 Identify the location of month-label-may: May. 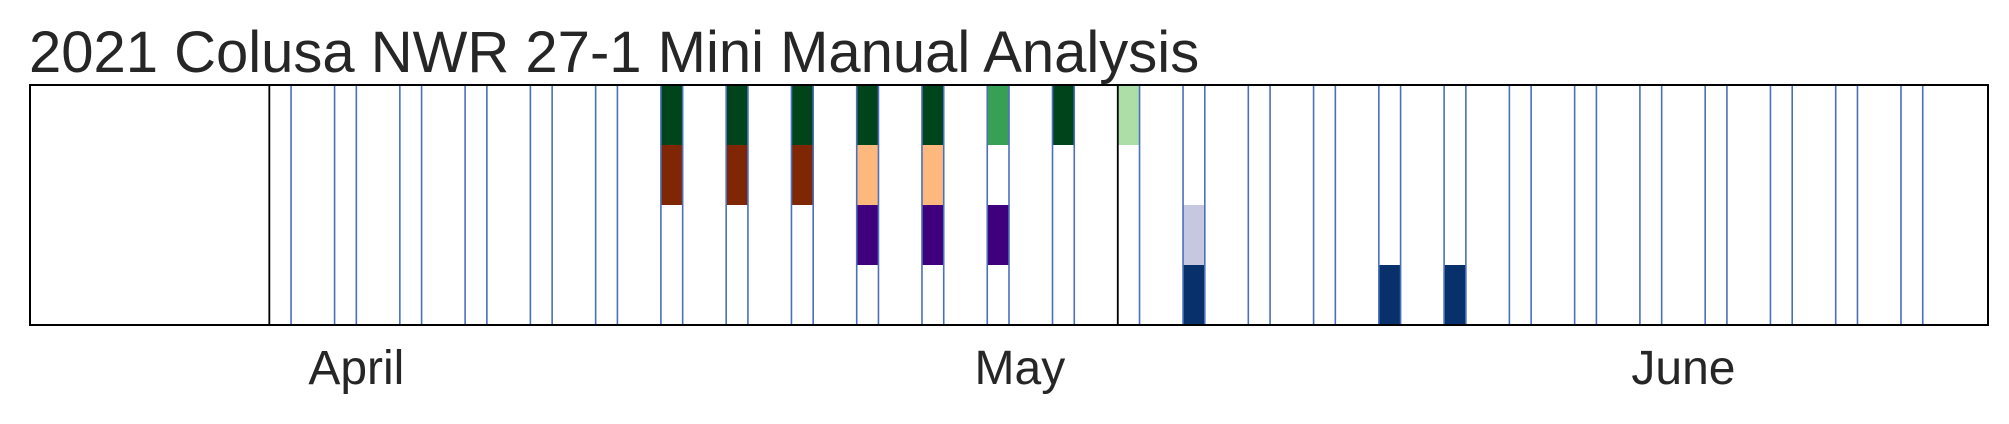
(1020, 368).